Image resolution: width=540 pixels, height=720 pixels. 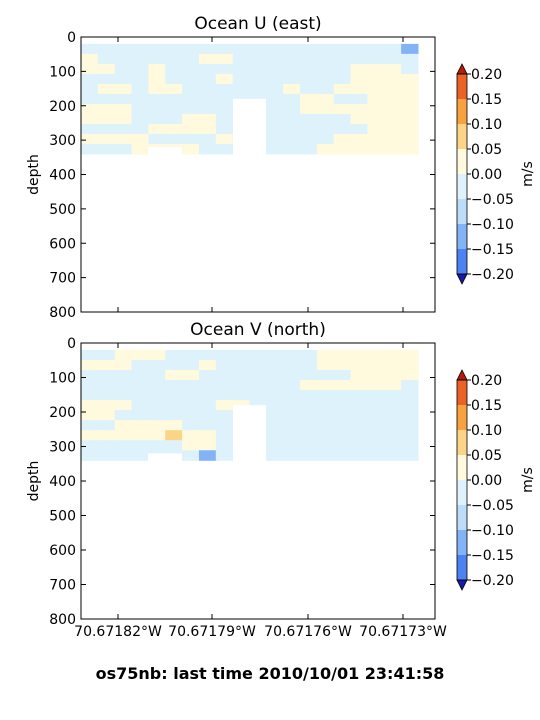 What do you see at coordinates (486, 456) in the screenshot?
I see `colorbar-tick-label: 0.05` at bounding box center [486, 456].